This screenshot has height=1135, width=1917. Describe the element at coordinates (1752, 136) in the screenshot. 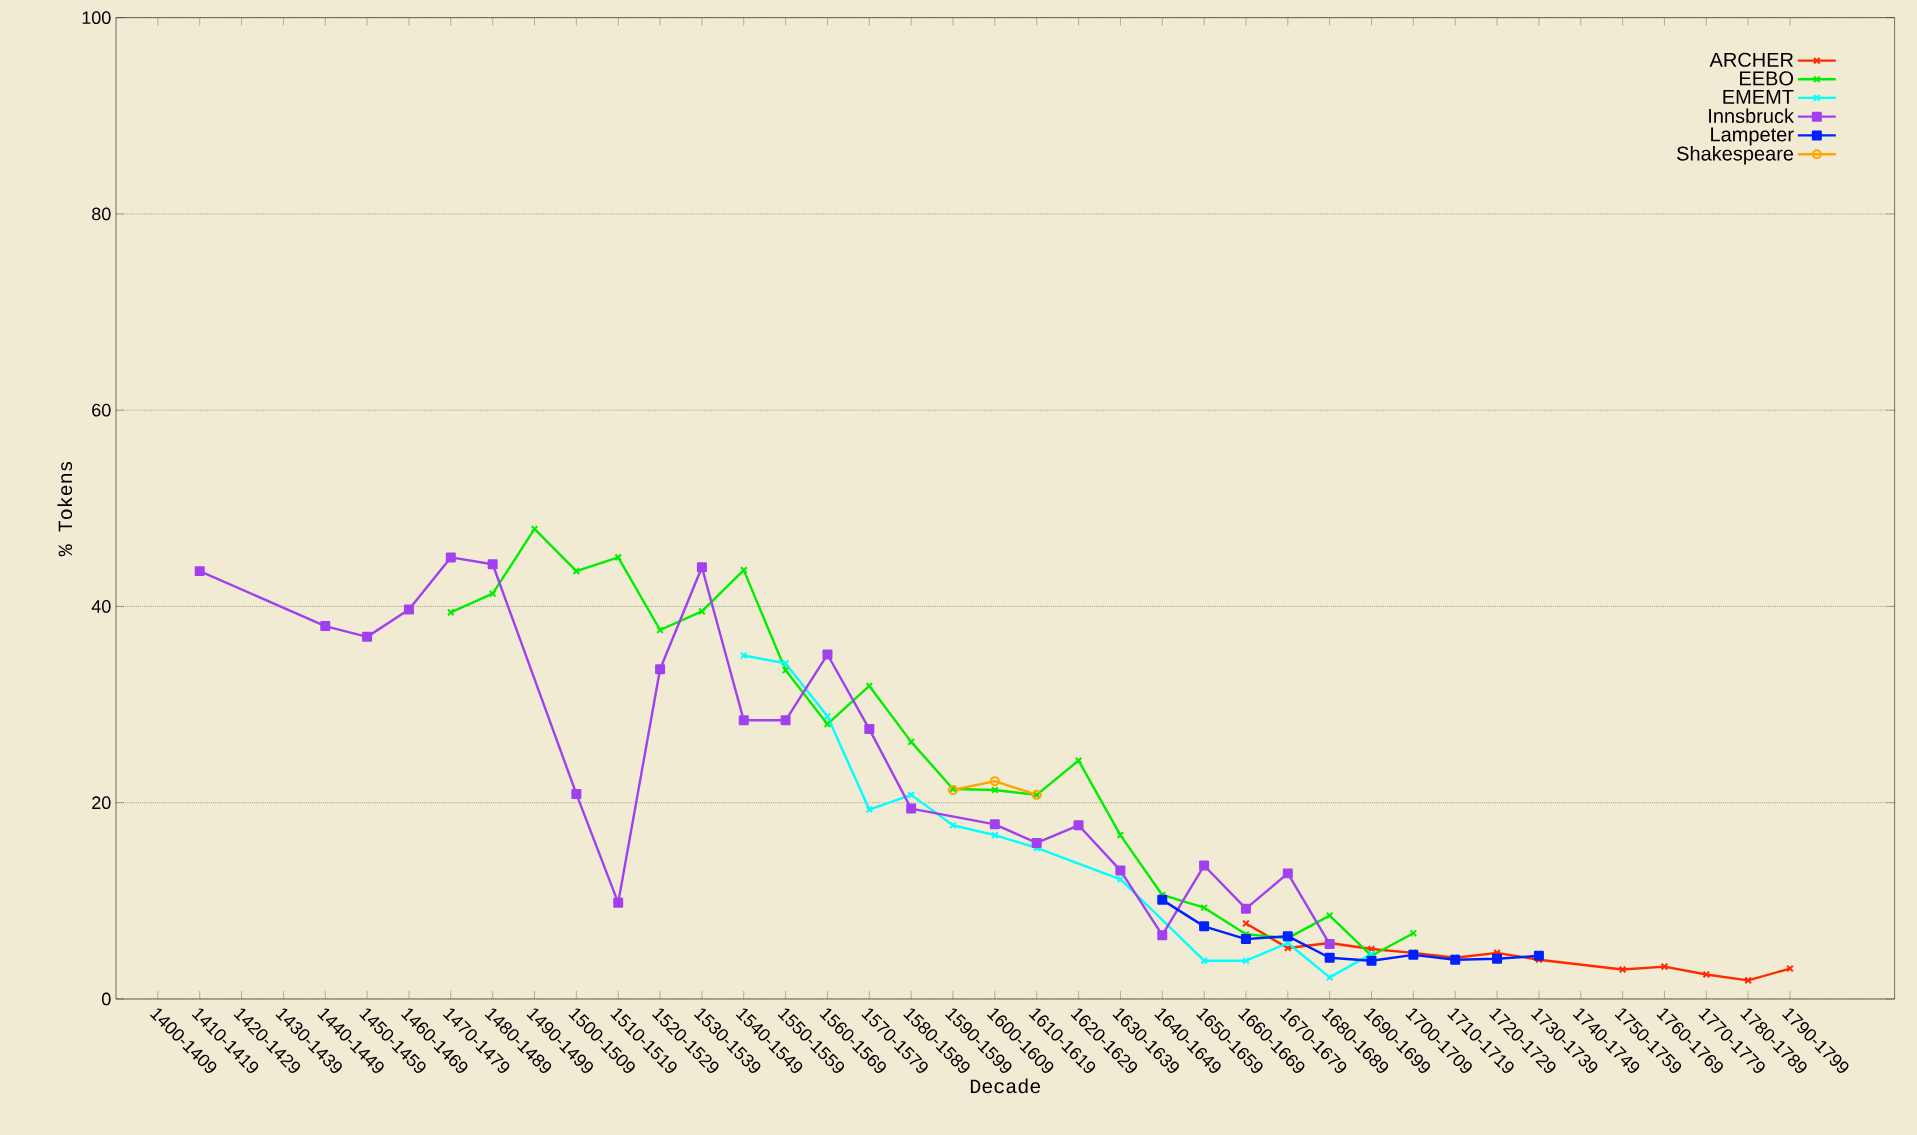

I see `legend-label: Lampeter` at that location.